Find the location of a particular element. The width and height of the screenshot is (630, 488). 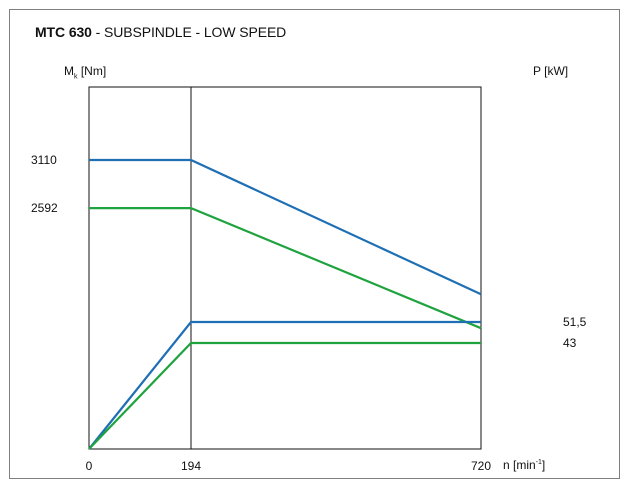

y-right-tick-label-43: 43 is located at coordinates (570, 343).